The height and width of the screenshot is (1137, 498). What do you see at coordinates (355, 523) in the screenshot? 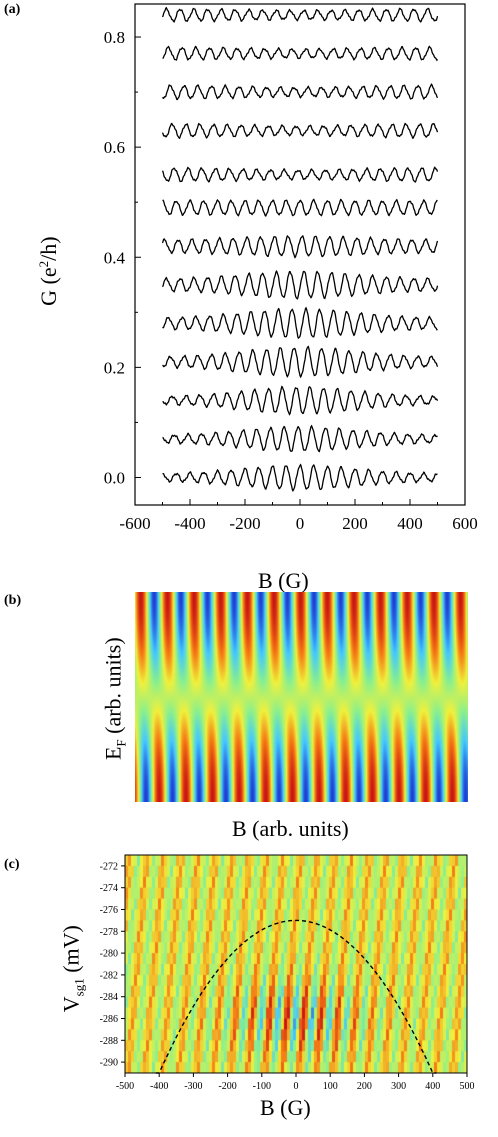
I see `panel-a-xtick-label: 200` at bounding box center [355, 523].